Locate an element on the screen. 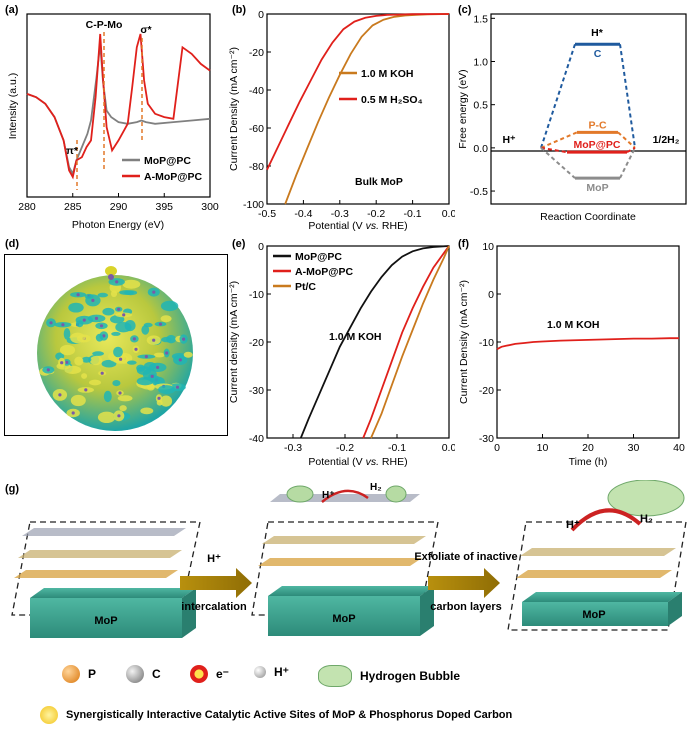  chart-a-annot-pi: π* is located at coordinates (72, 151).